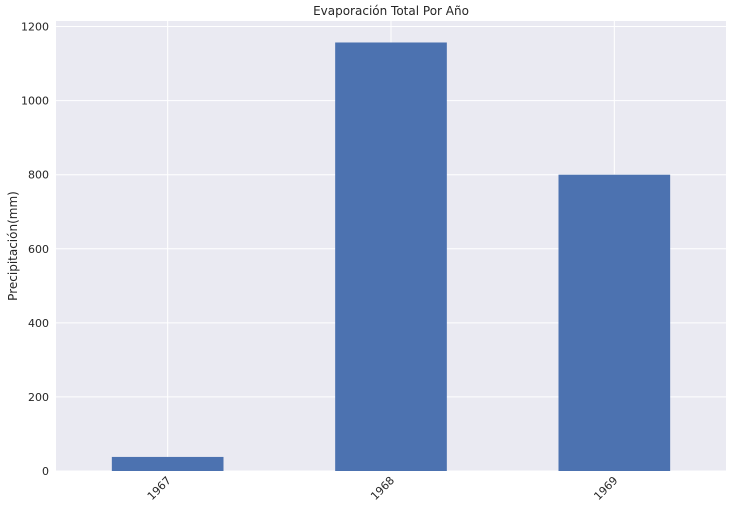 Image resolution: width=738 pixels, height=509 pixels. What do you see at coordinates (38, 249) in the screenshot?
I see `y-tick-label: 600` at bounding box center [38, 249].